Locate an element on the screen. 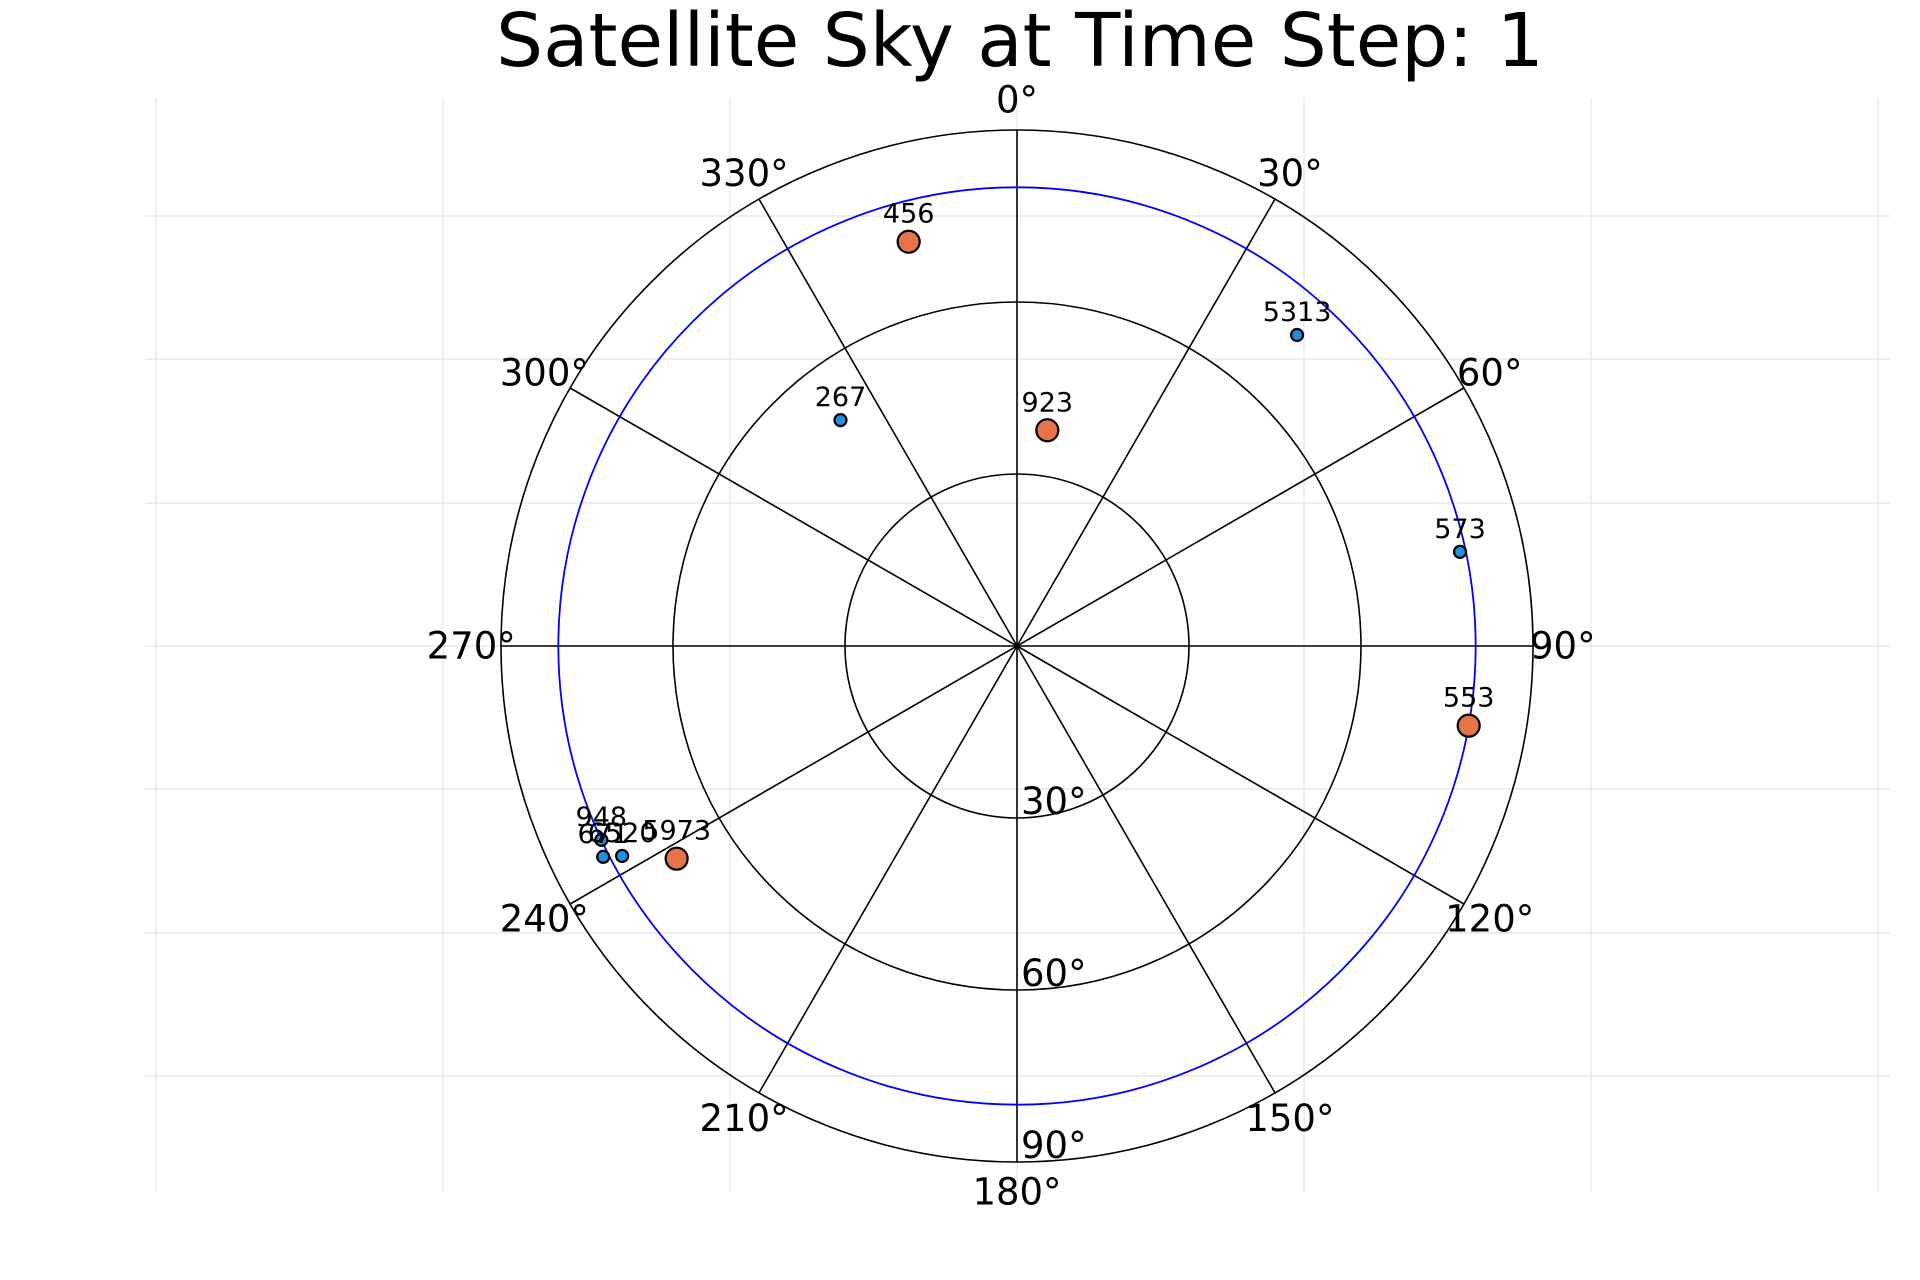 This screenshot has width=1920, height=1280. angular-tick-label: 90° is located at coordinates (1563, 646).